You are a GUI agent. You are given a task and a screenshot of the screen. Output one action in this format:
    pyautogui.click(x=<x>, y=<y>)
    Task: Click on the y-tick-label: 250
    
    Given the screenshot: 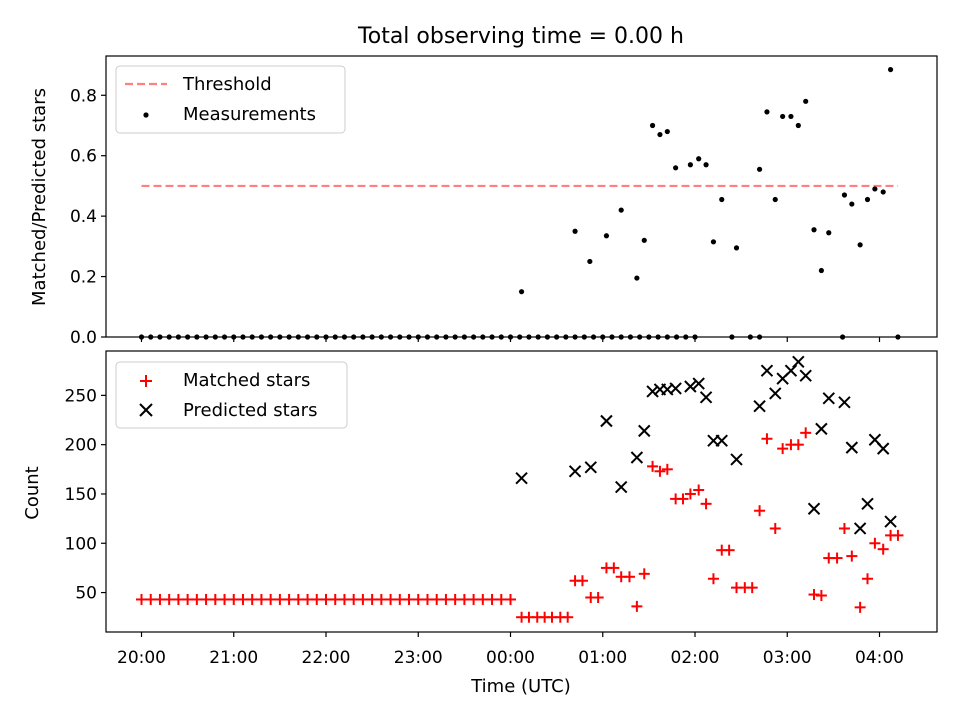 What is the action you would take?
    pyautogui.click(x=81, y=396)
    